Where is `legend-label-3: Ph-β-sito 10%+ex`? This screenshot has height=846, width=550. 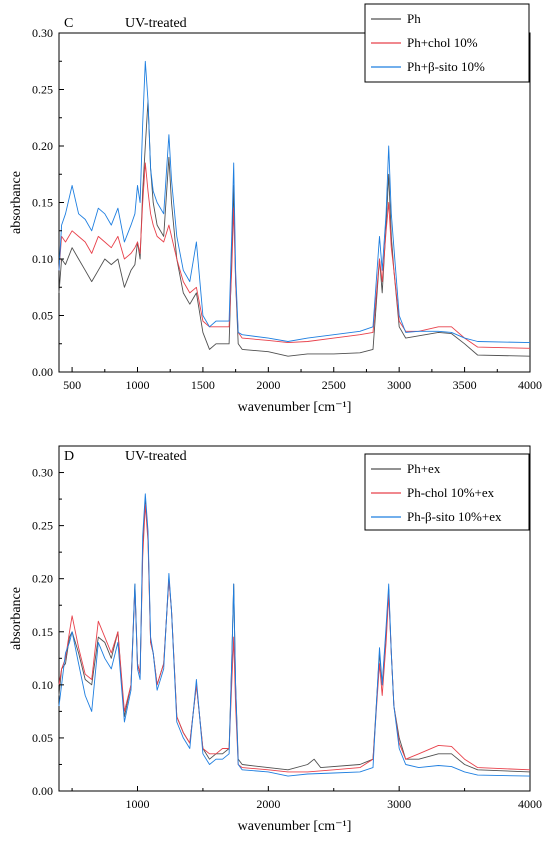 legend-label-3: Ph-β-sito 10%+ex is located at coordinates (454, 516).